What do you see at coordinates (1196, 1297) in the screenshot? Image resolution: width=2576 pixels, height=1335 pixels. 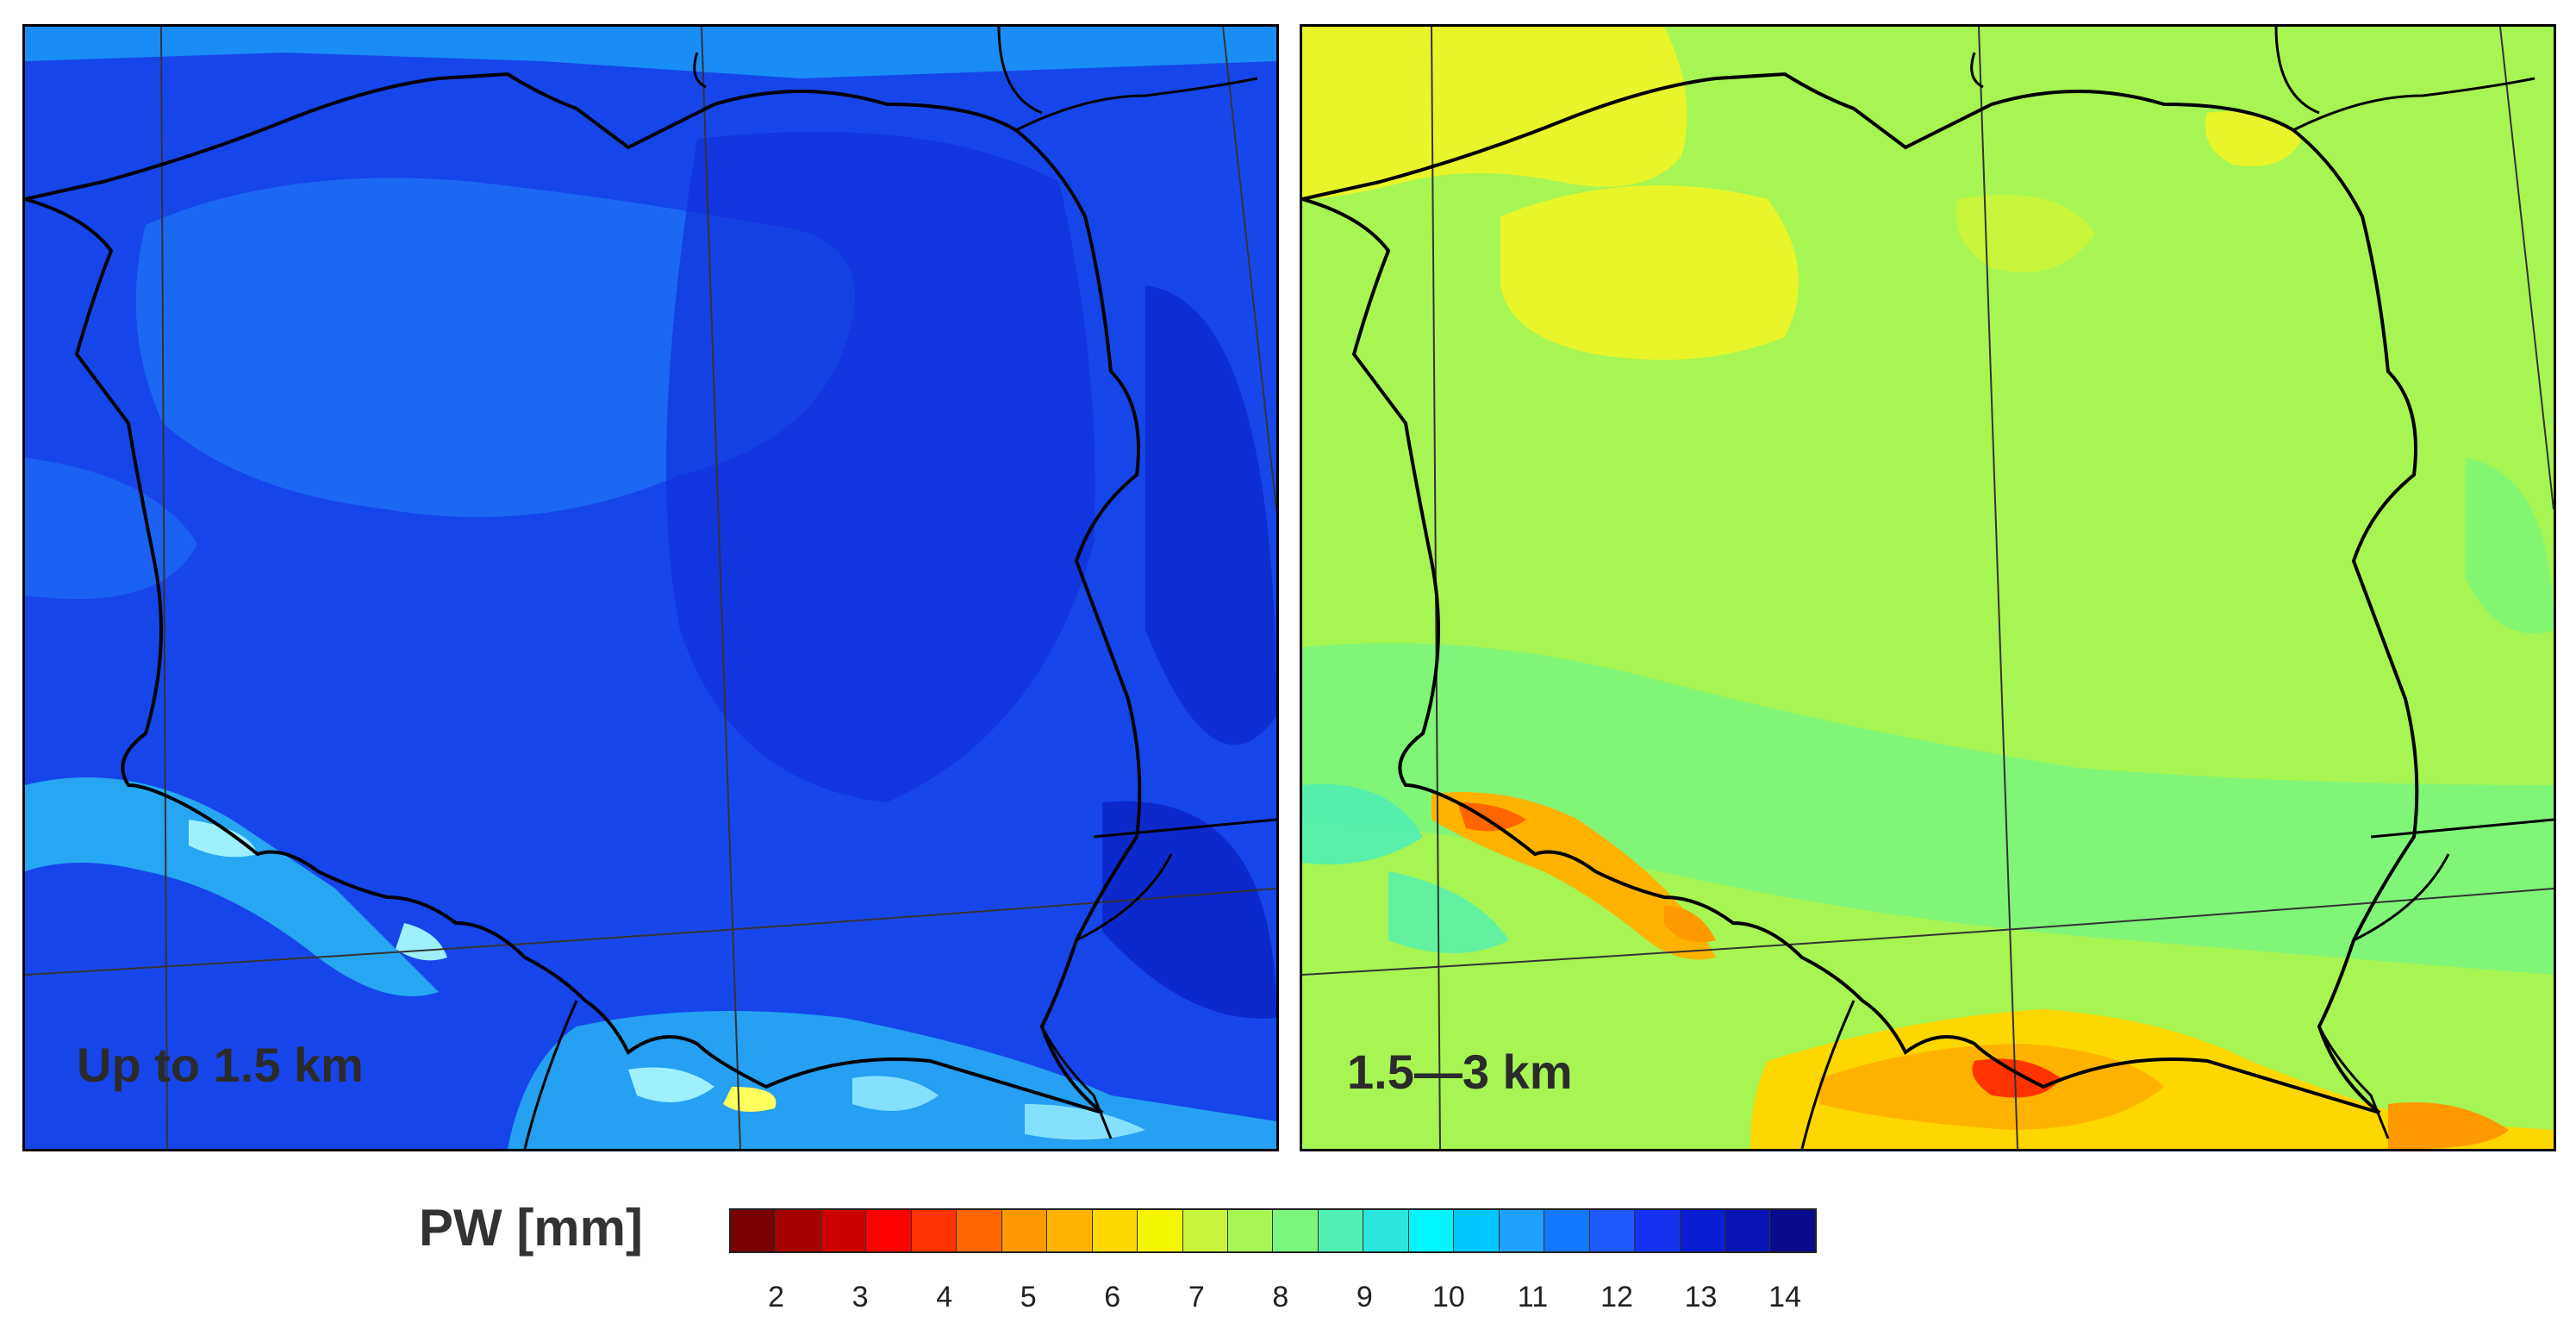 I see `colorbar-tick-7: 7` at bounding box center [1196, 1297].